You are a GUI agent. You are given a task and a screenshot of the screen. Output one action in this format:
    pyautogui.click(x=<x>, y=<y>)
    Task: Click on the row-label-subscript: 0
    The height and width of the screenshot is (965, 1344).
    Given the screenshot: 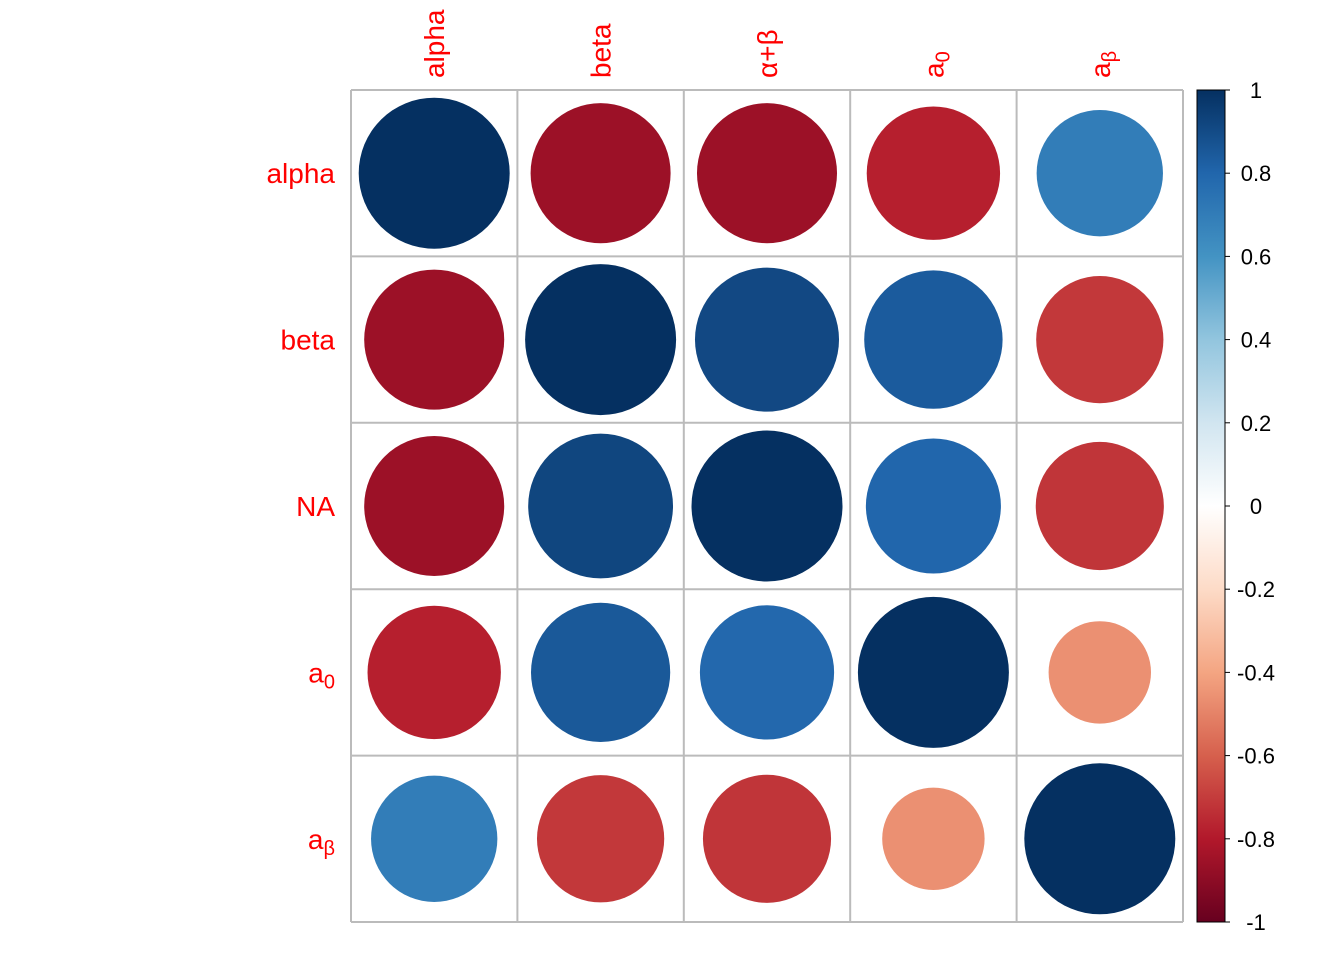 What is the action you would take?
    pyautogui.click(x=329, y=682)
    